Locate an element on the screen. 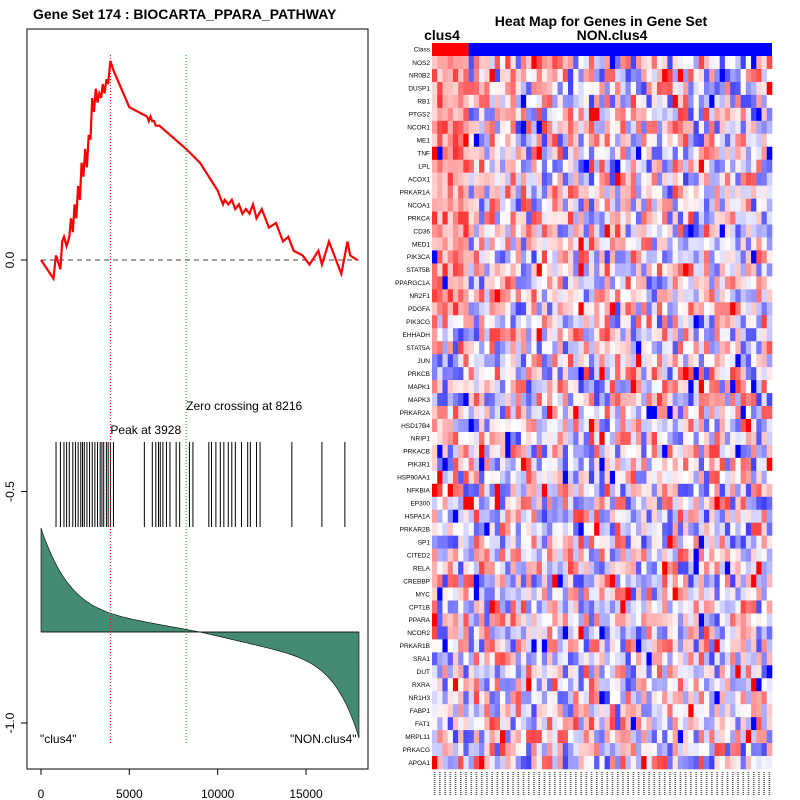  gene-label: STAT5A is located at coordinates (418, 348).